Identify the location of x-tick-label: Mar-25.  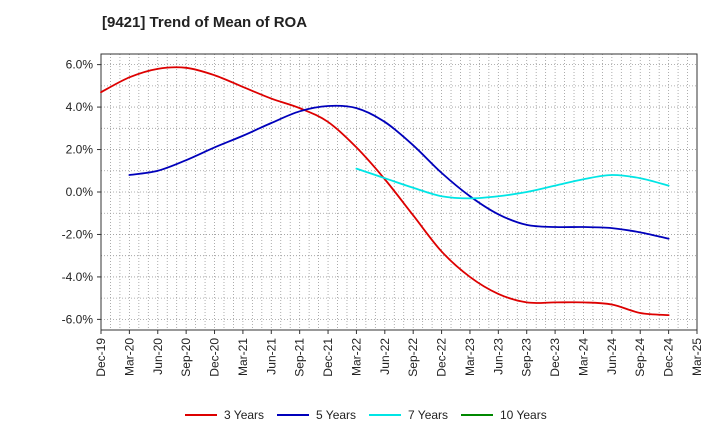
(697, 357).